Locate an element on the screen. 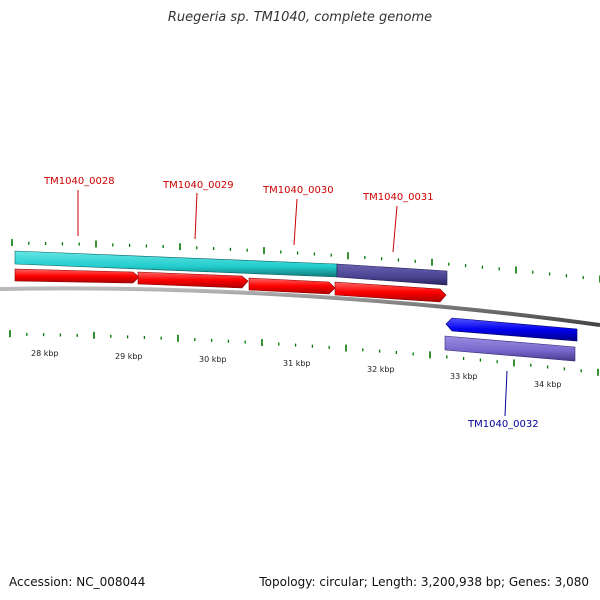 This screenshot has width=600, height=600. gene-bars-top is located at coordinates (231, 268).